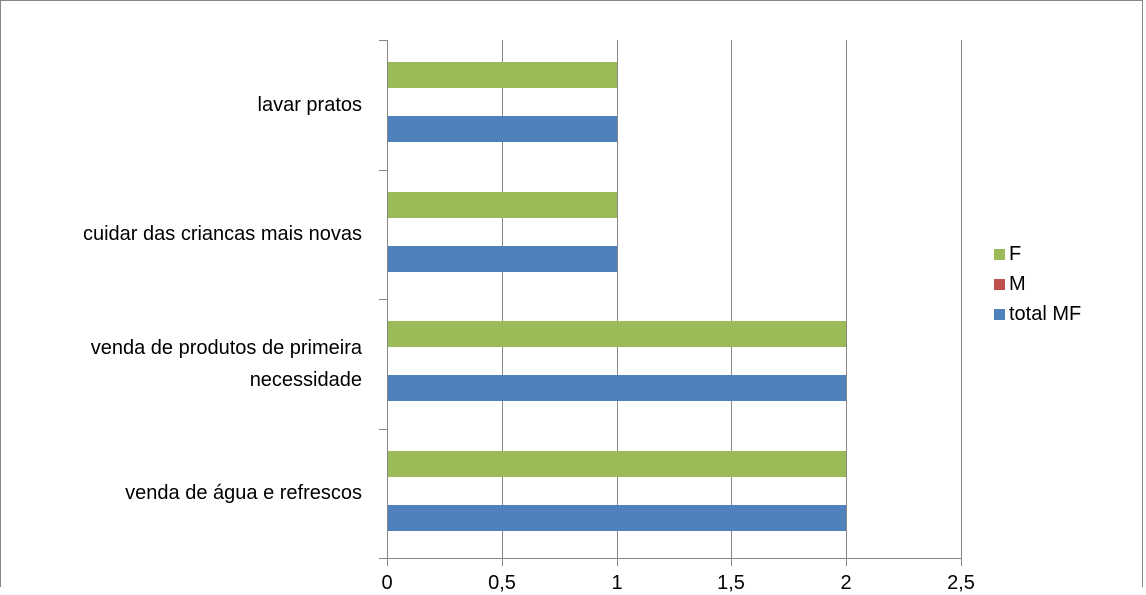 Image resolution: width=1146 pixels, height=595 pixels. What do you see at coordinates (1045, 314) in the screenshot?
I see `legend-label: total MF` at bounding box center [1045, 314].